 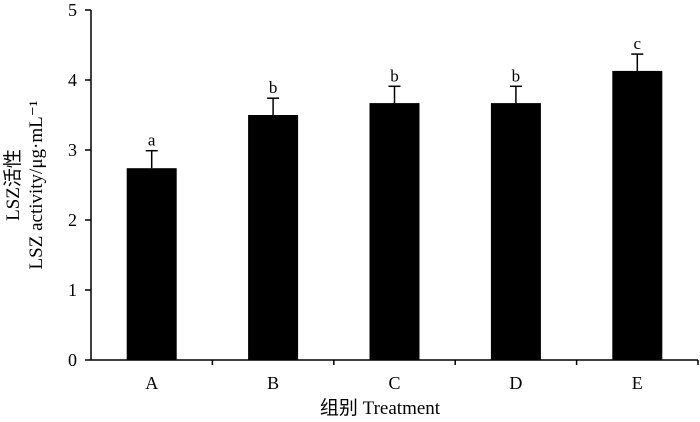 What do you see at coordinates (72, 290) in the screenshot?
I see `y-tick-label: 1` at bounding box center [72, 290].